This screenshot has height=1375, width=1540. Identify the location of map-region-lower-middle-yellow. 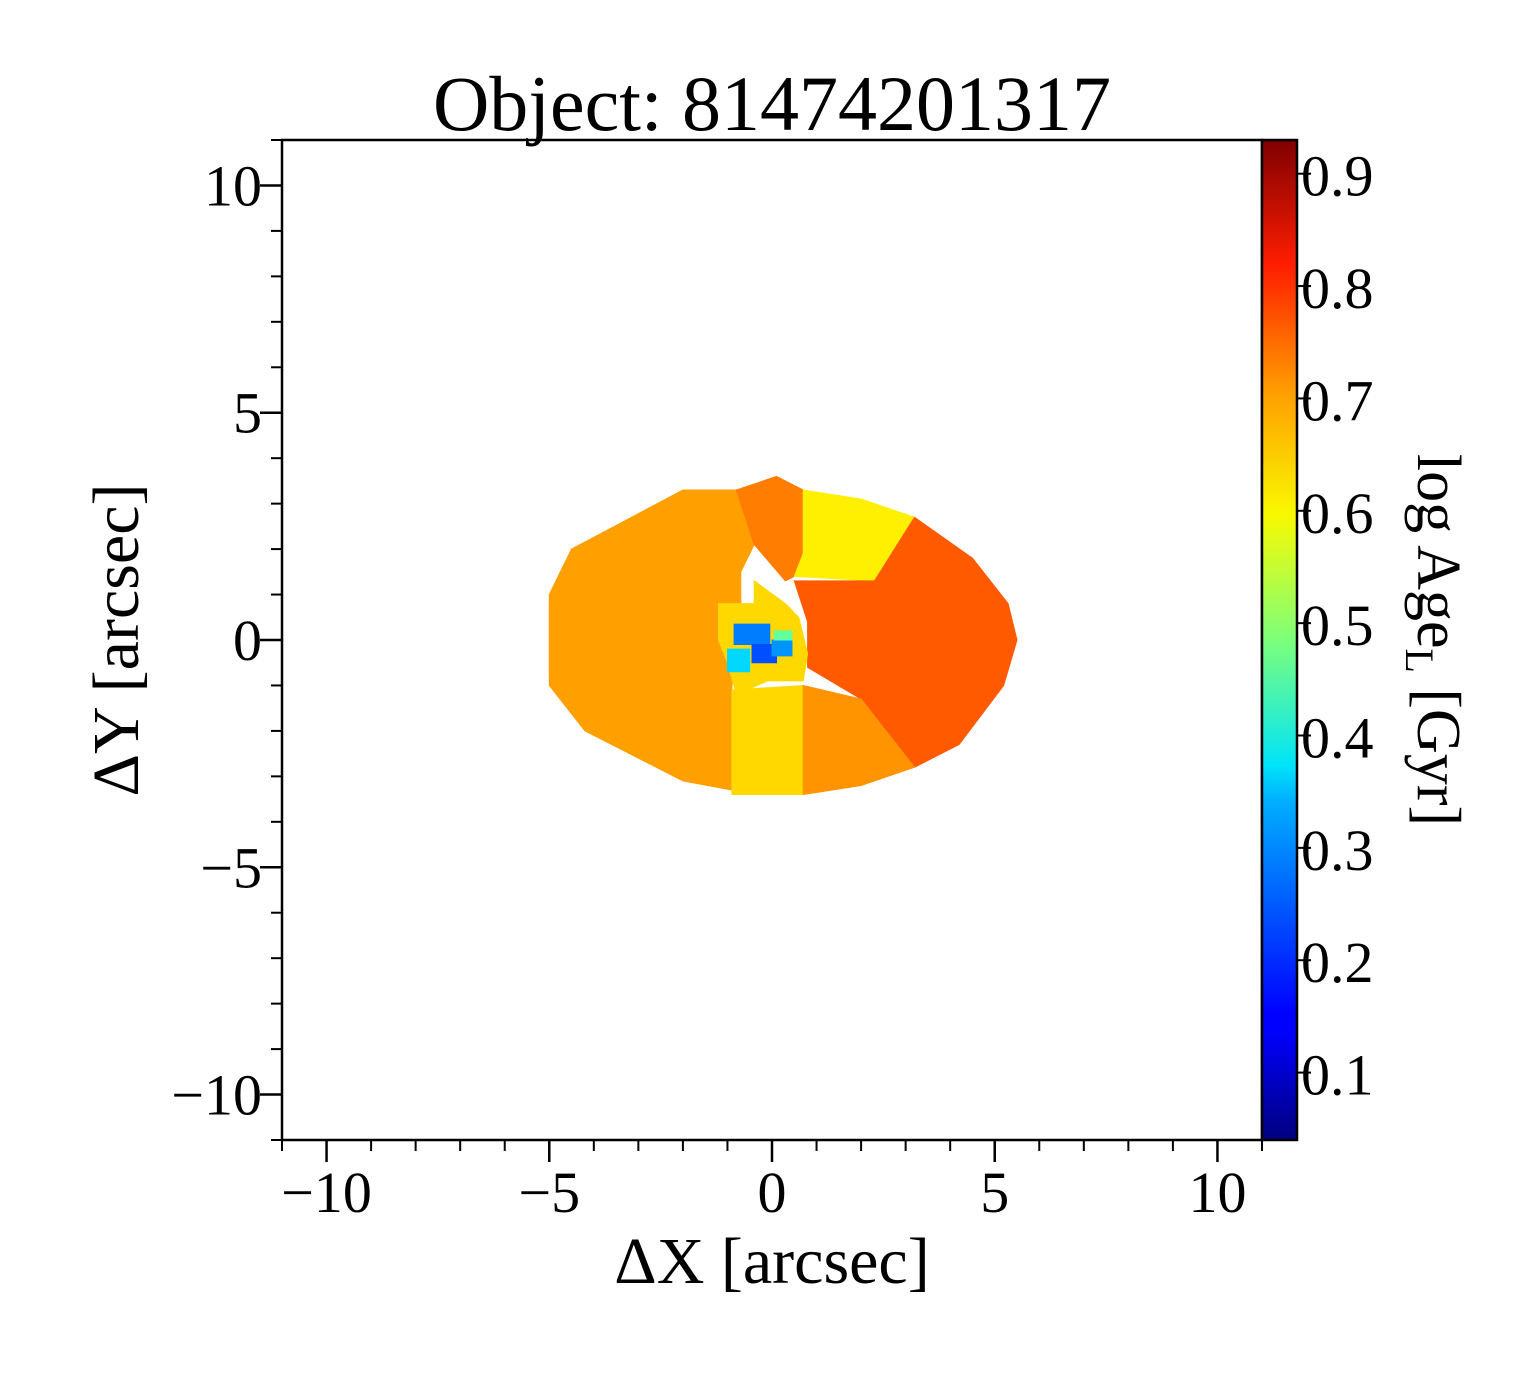
(767, 739).